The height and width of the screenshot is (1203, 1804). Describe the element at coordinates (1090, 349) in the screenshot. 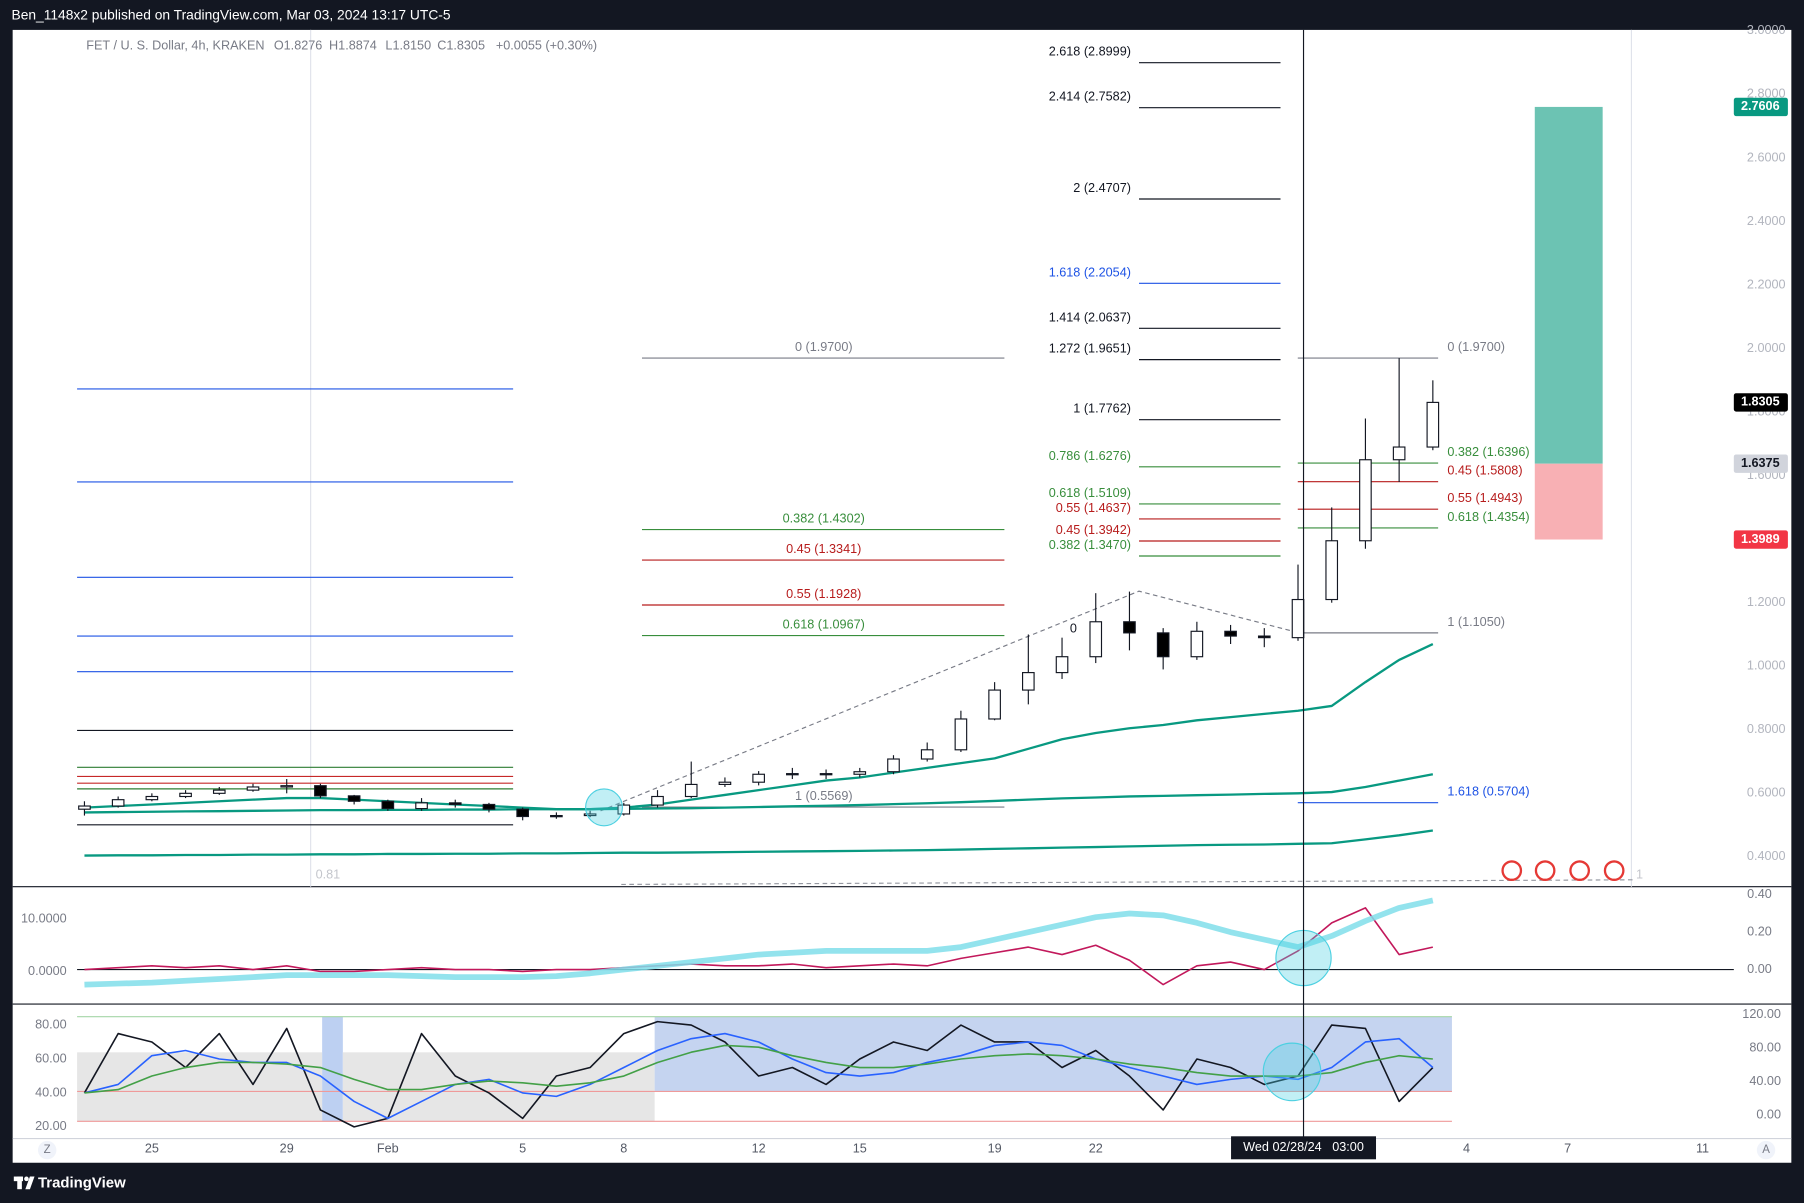

I see `fib-label: 1.272 (1.9651)` at that location.